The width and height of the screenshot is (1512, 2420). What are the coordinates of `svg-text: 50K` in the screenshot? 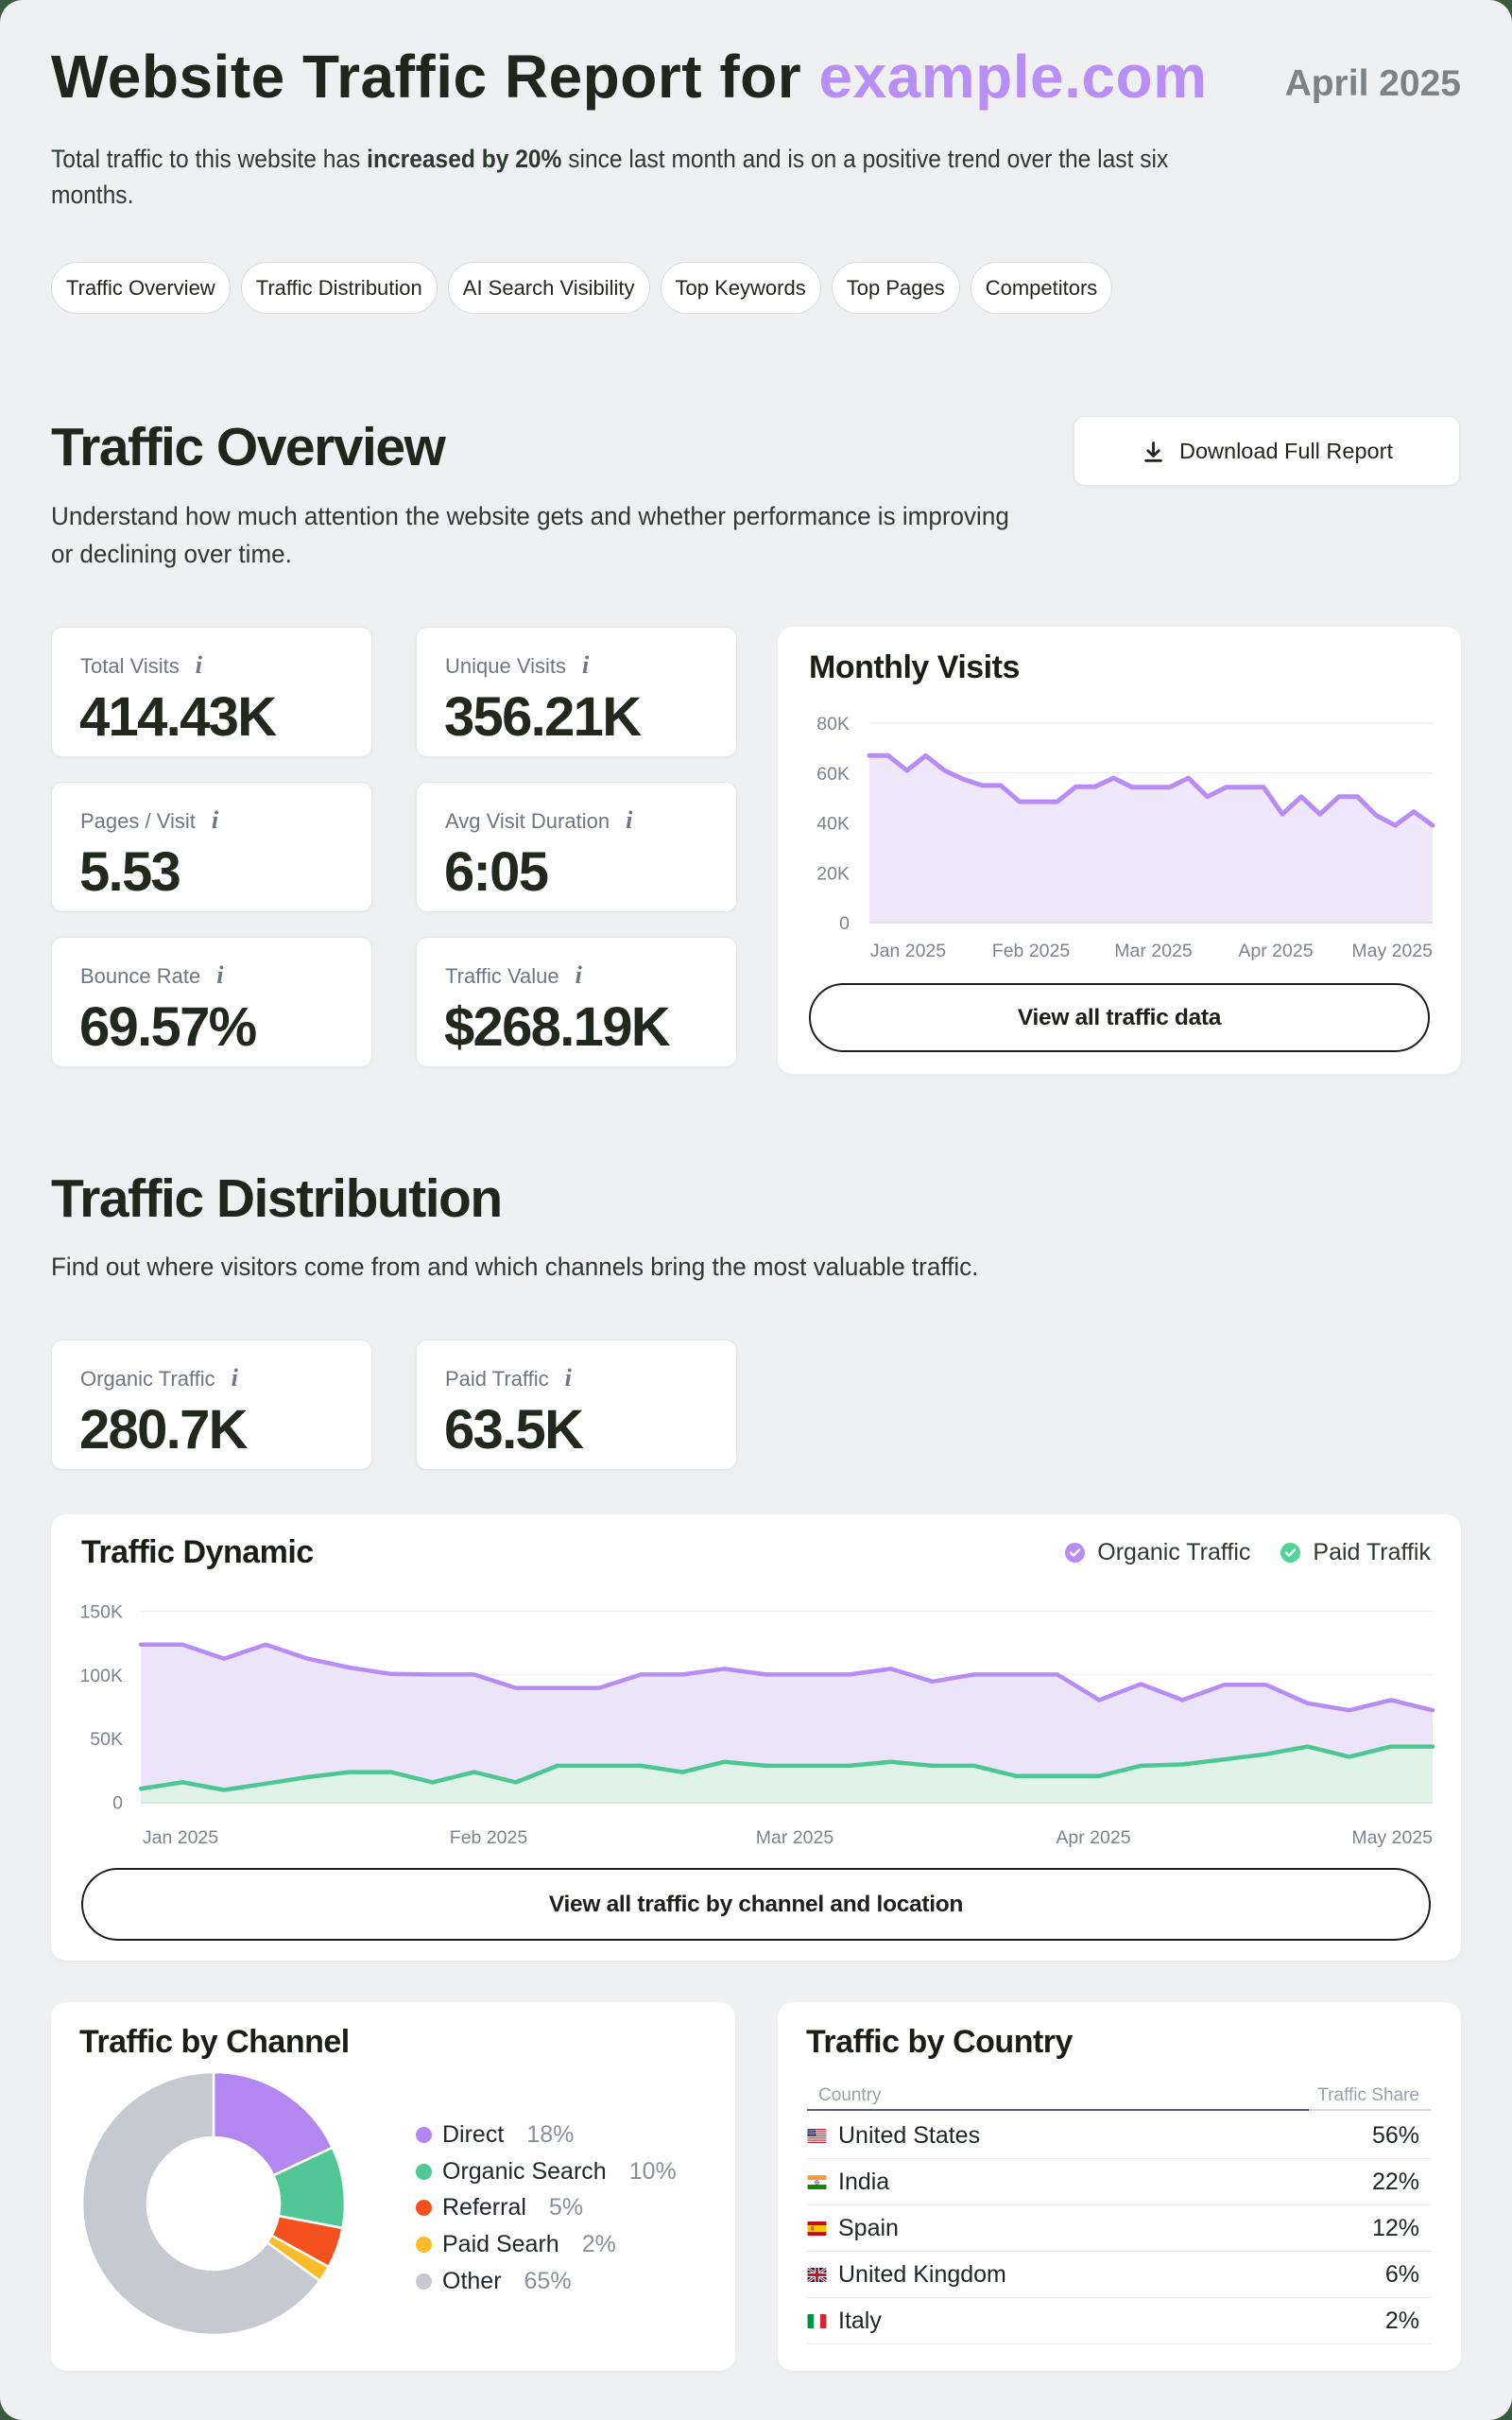 It's located at (106, 1739).